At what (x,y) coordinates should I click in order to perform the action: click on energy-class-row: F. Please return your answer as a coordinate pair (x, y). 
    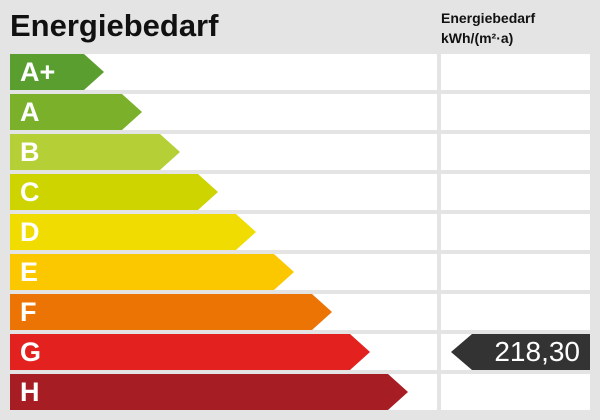
    Looking at the image, I should click on (223, 312).